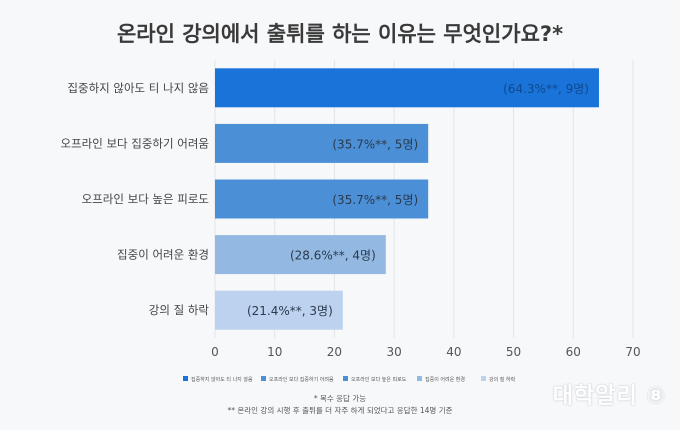 The width and height of the screenshot is (680, 430). Describe the element at coordinates (573, 352) in the screenshot. I see `x-tick-label: 60` at that location.